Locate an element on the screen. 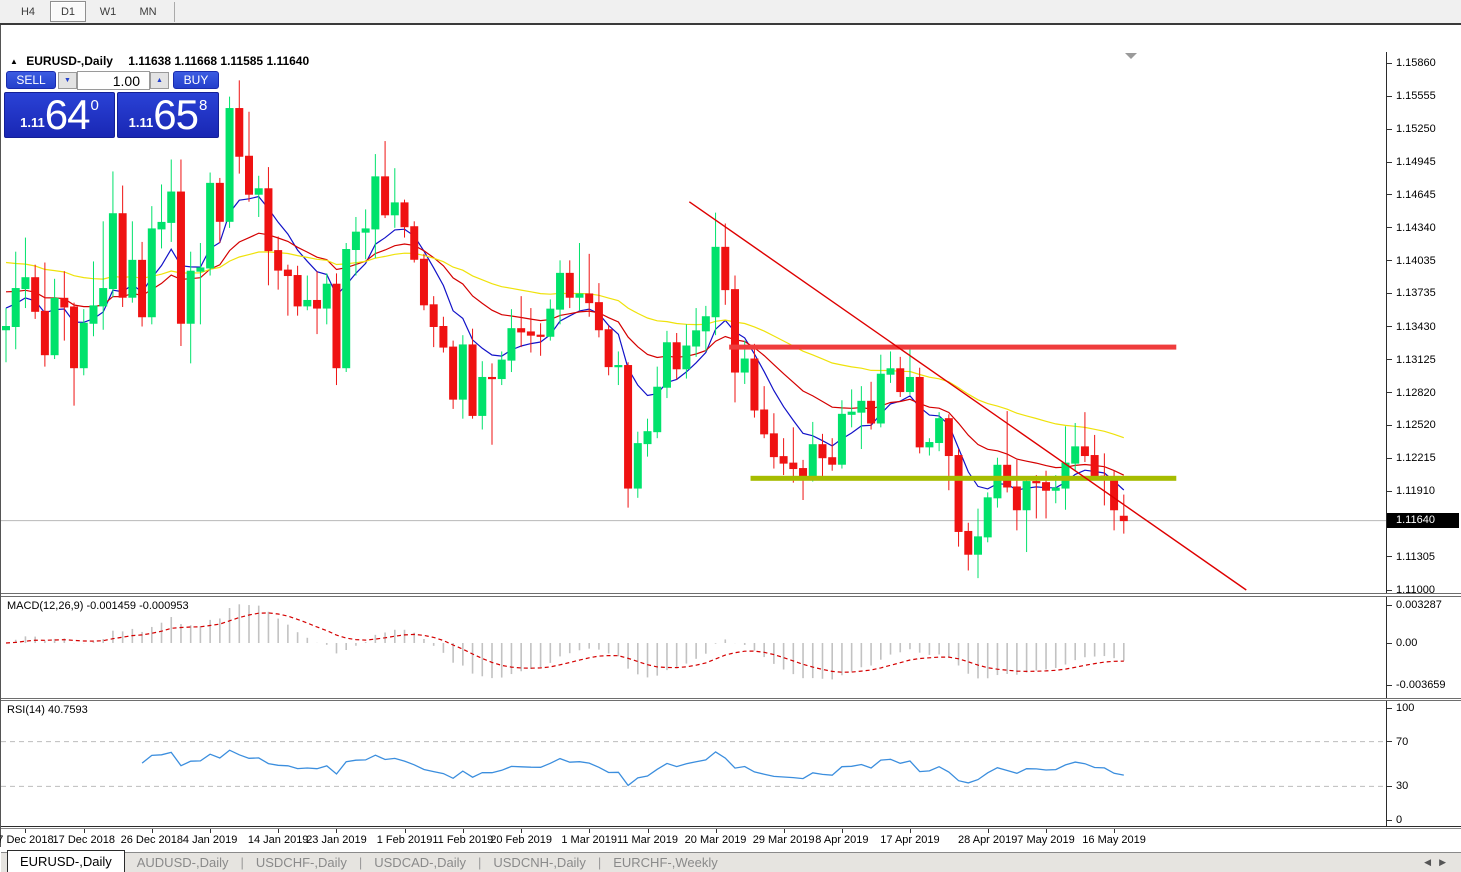 The height and width of the screenshot is (872, 1461). chart-shift-marker-icon is located at coordinates (1131, 56).